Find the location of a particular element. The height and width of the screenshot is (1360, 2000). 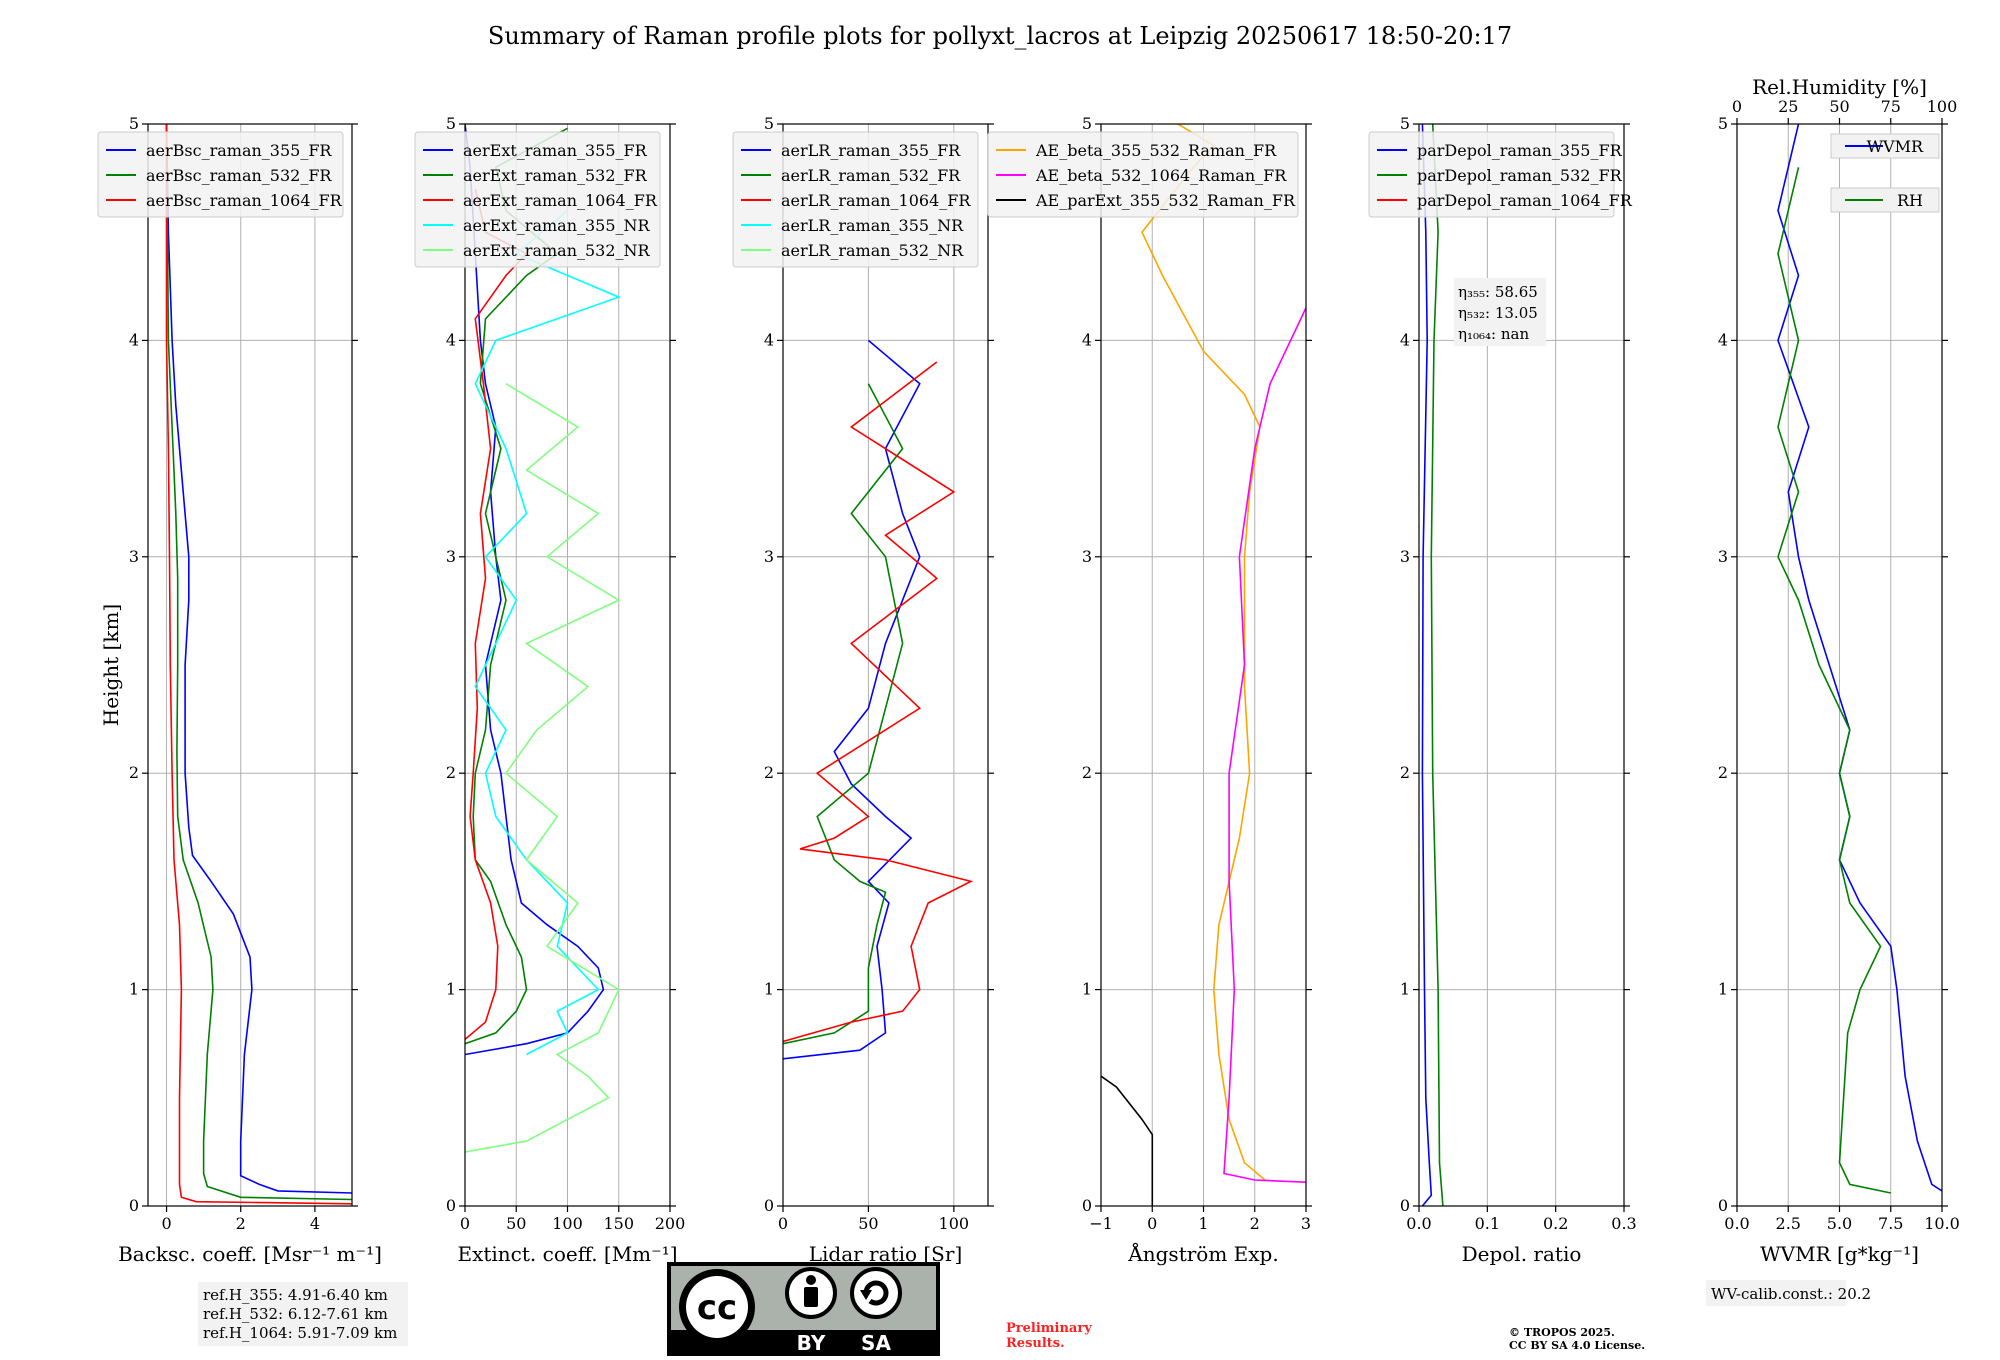

legend-label: aerExt_raman_1064_FR is located at coordinates (560, 200).